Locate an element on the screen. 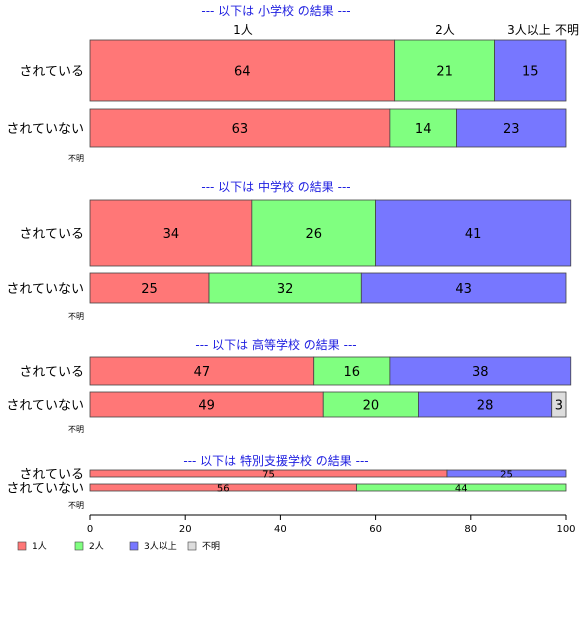  data-label: 32 is located at coordinates (285, 289).